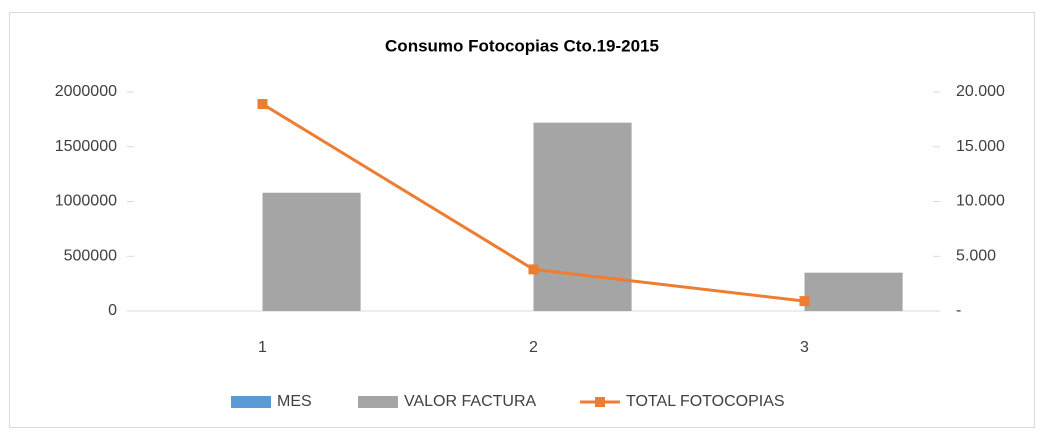 The width and height of the screenshot is (1044, 438). What do you see at coordinates (980, 91) in the screenshot?
I see `y2-tick-label: 20.000` at bounding box center [980, 91].